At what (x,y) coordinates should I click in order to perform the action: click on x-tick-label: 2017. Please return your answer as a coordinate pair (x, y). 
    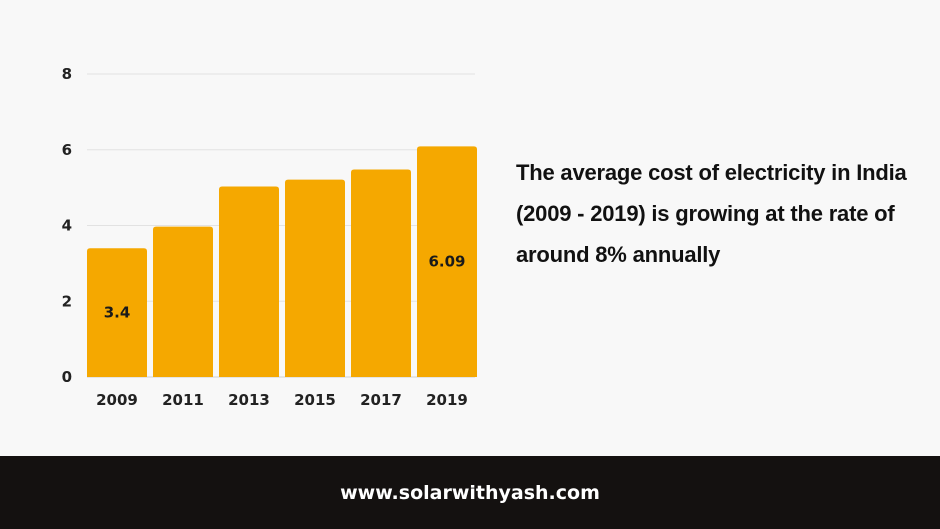
    Looking at the image, I should click on (381, 400).